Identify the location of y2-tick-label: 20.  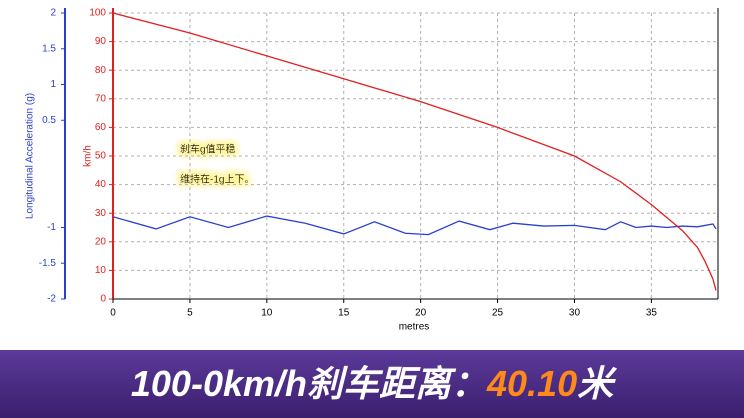
(101, 241).